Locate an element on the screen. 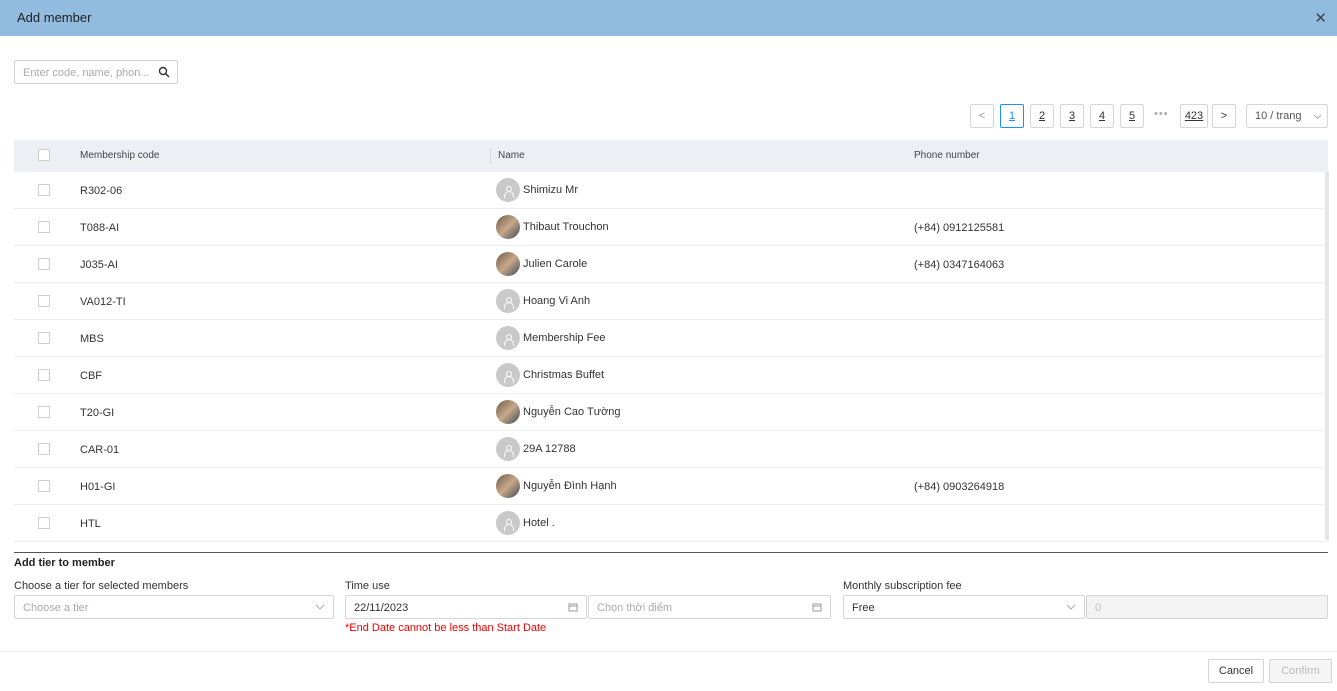 The height and width of the screenshot is (691, 1337). table-row: T20-GI Nguyễn Cao Tường is located at coordinates (671, 412).